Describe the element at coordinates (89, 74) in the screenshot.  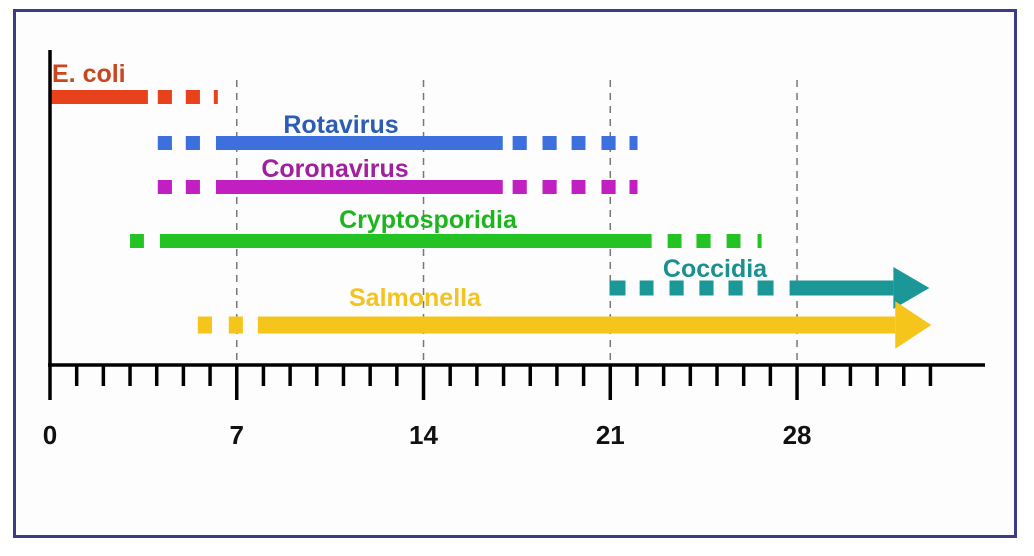
I see `series-label: E. coli` at that location.